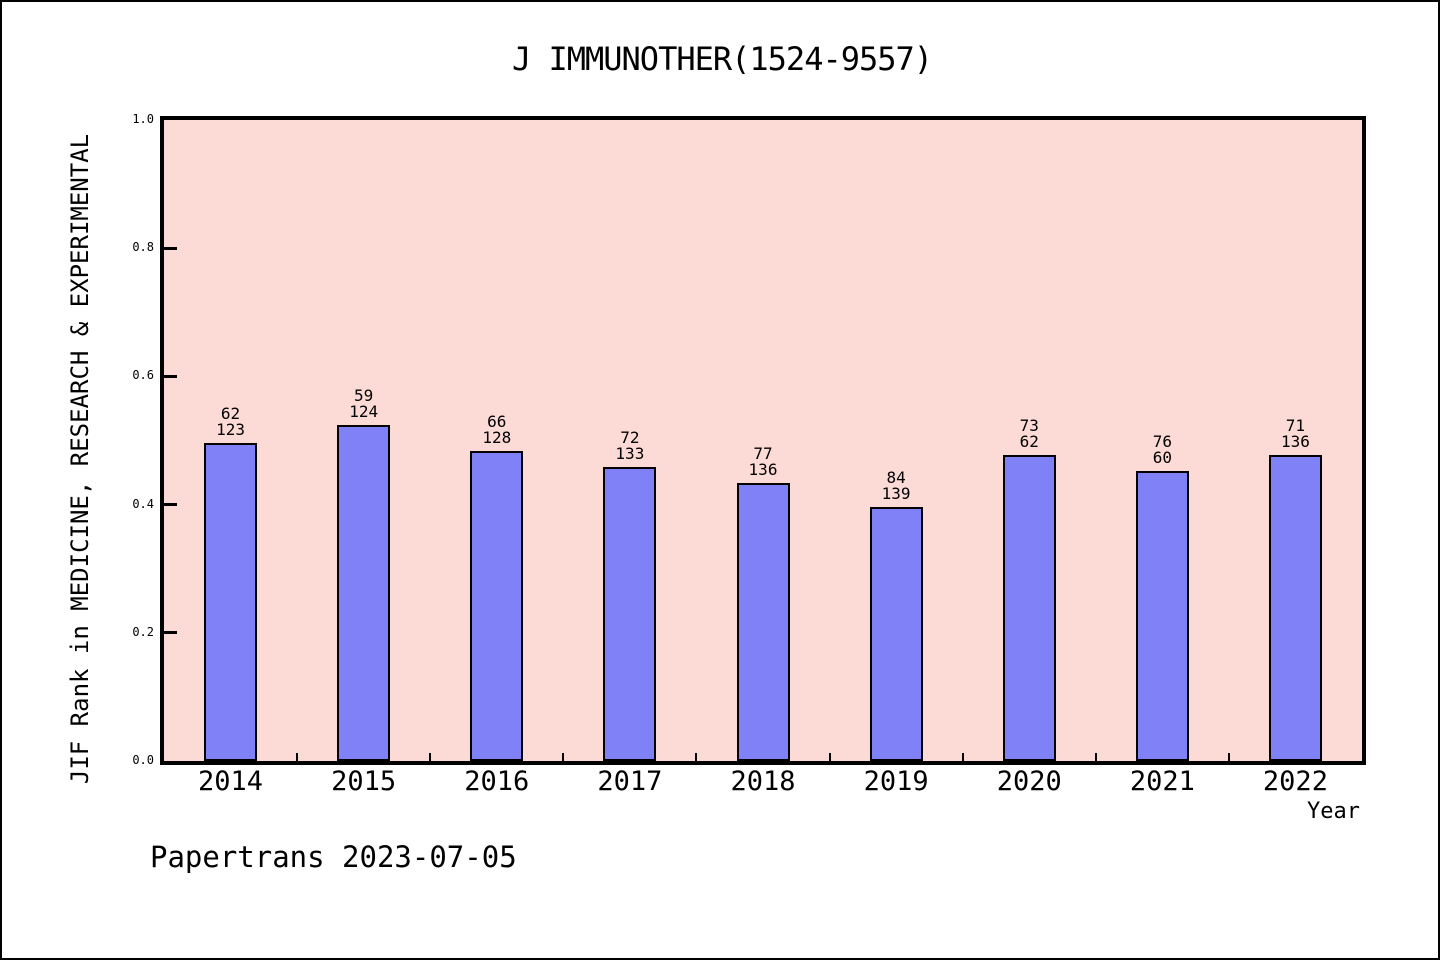  I want to click on bar-2017, so click(630, 614).